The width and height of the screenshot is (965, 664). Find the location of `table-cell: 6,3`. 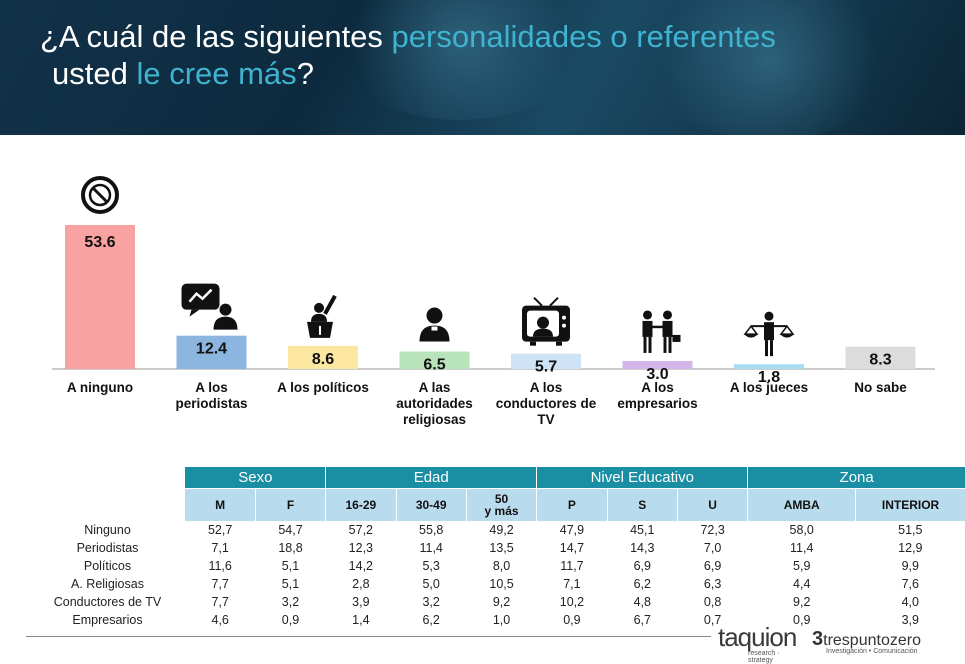

table-cell: 6,3 is located at coordinates (712, 584).